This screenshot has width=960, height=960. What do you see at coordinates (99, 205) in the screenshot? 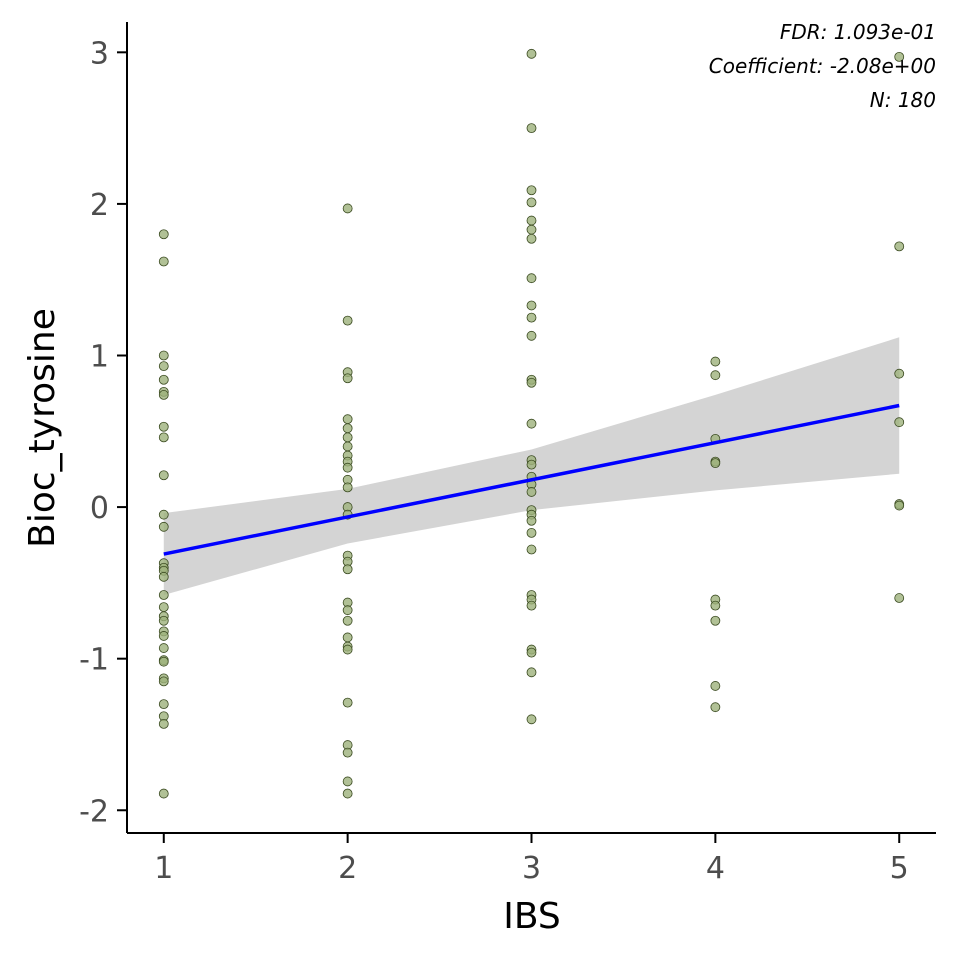
I see `y-tick-label: 2` at bounding box center [99, 205].